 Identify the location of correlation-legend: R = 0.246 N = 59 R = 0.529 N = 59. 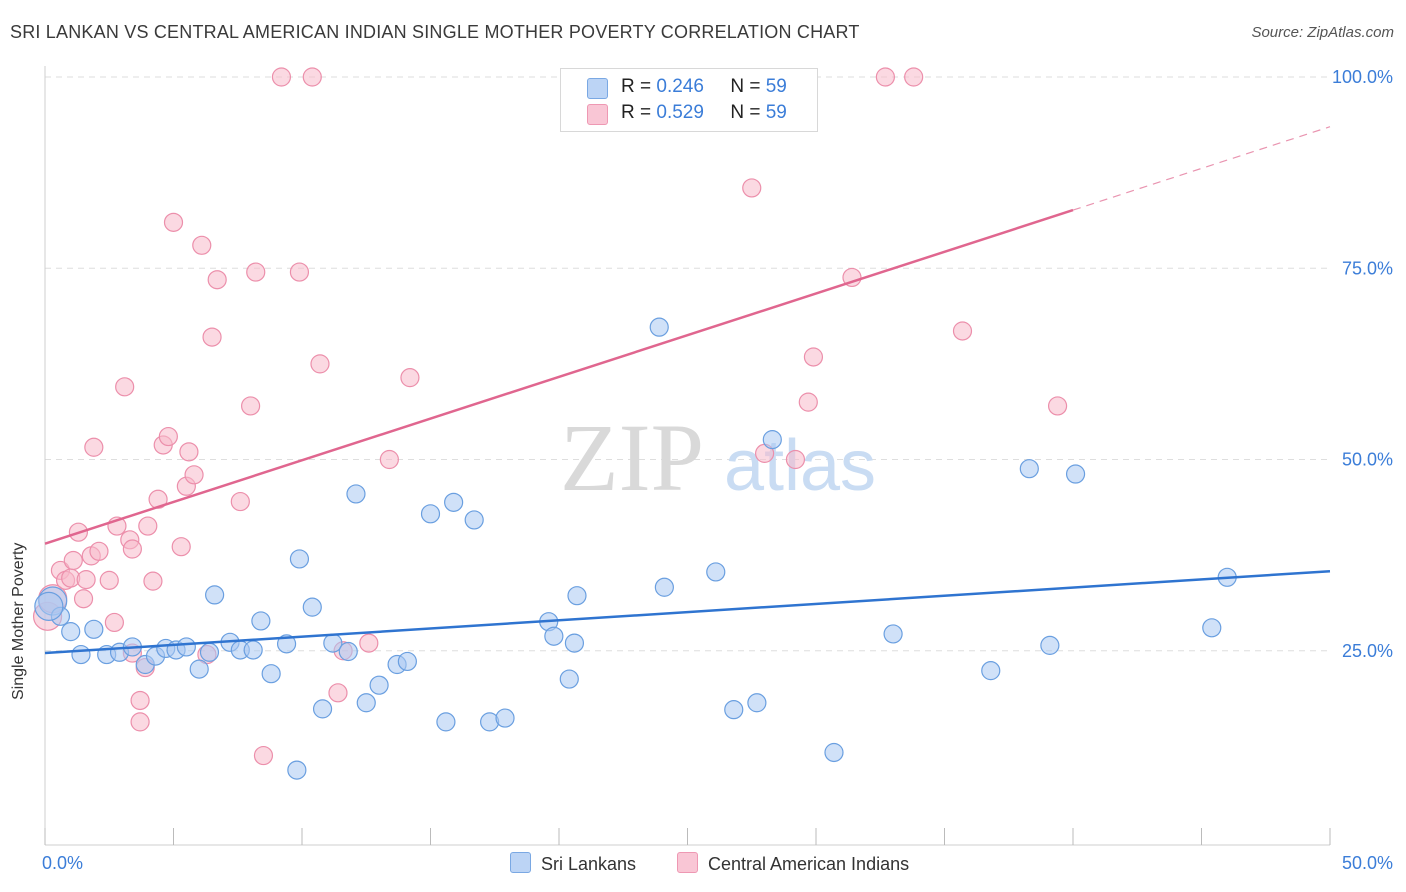
(689, 100).